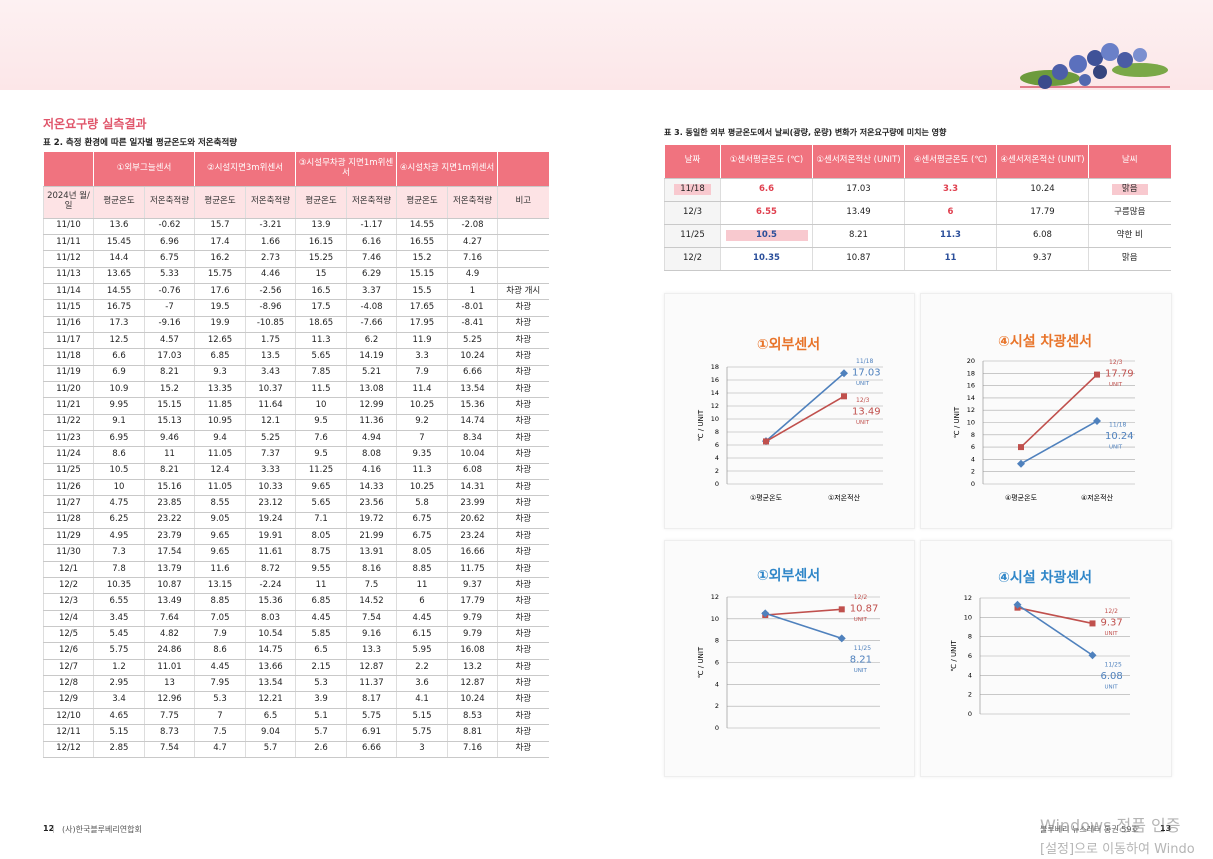 This screenshot has width=1213, height=859. I want to click on table-cell: -8.01, so click(472, 308).